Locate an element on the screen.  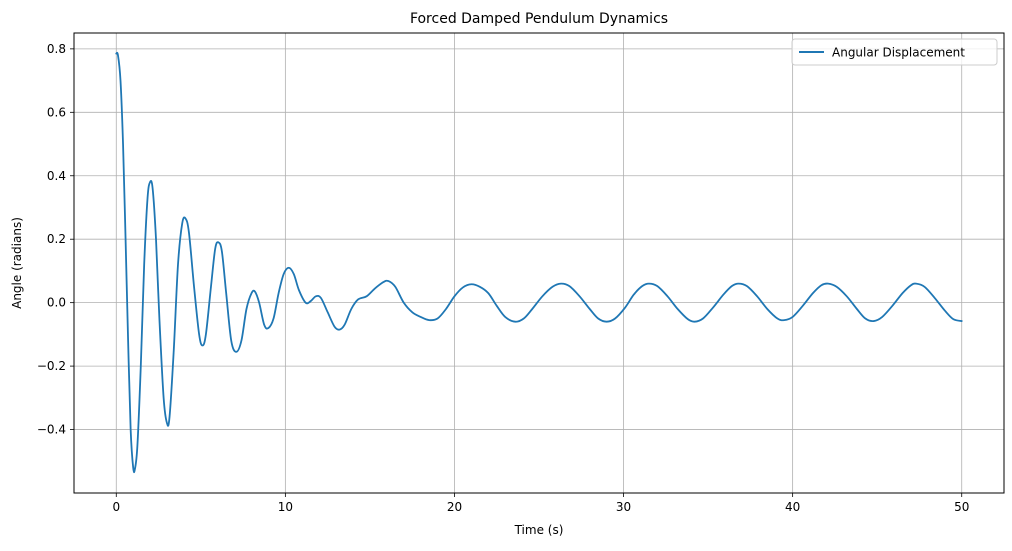
y-tick-label: 0.8 is located at coordinates (56, 49).